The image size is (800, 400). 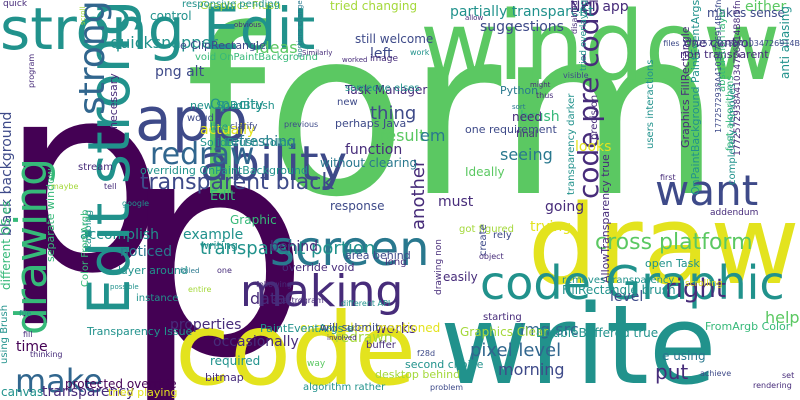 What do you see at coordinates (782, 317) in the screenshot?
I see `cloud-word: help` at bounding box center [782, 317].